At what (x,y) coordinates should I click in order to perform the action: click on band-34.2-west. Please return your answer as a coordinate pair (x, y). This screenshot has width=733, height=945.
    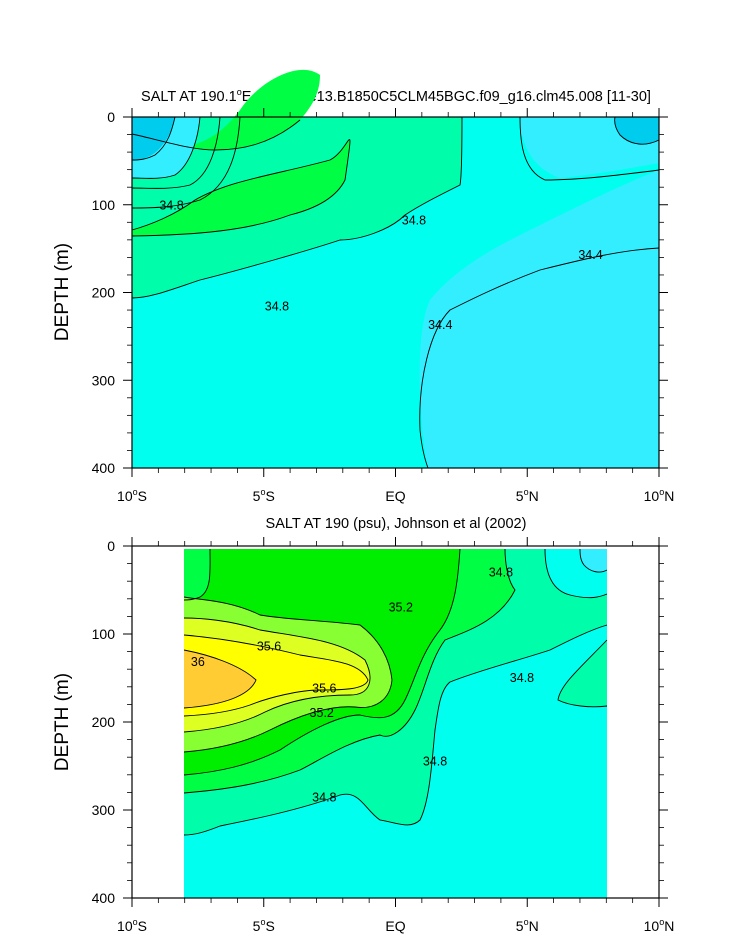
    Looking at the image, I should click on (153, 138).